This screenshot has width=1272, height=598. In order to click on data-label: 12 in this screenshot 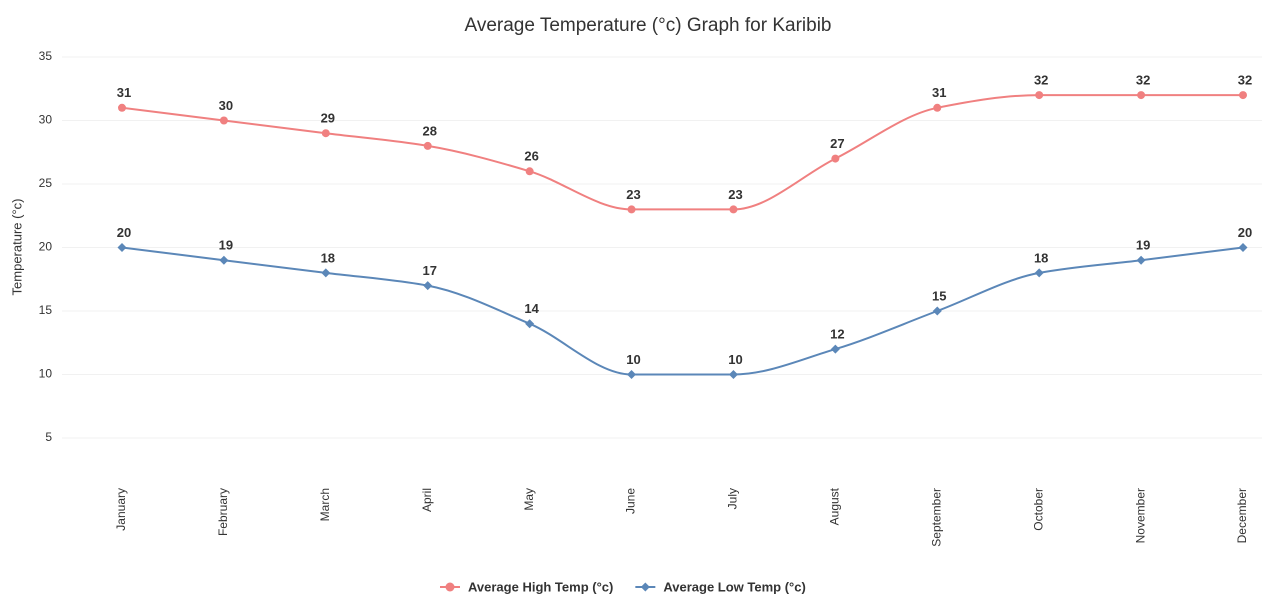, I will do `click(837, 334)`.